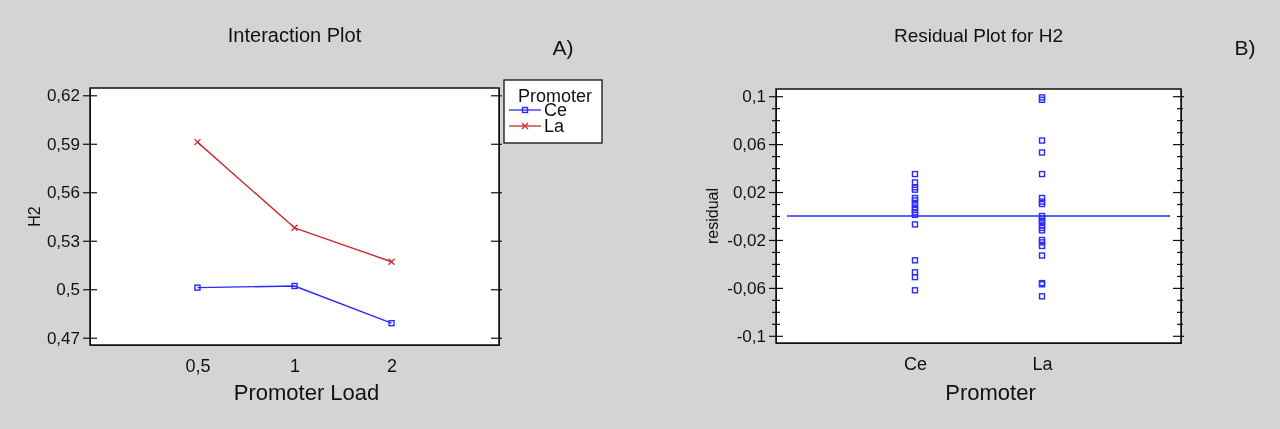 This screenshot has height=429, width=1280. What do you see at coordinates (63, 241) in the screenshot?
I see `y-tick-label: 0,53` at bounding box center [63, 241].